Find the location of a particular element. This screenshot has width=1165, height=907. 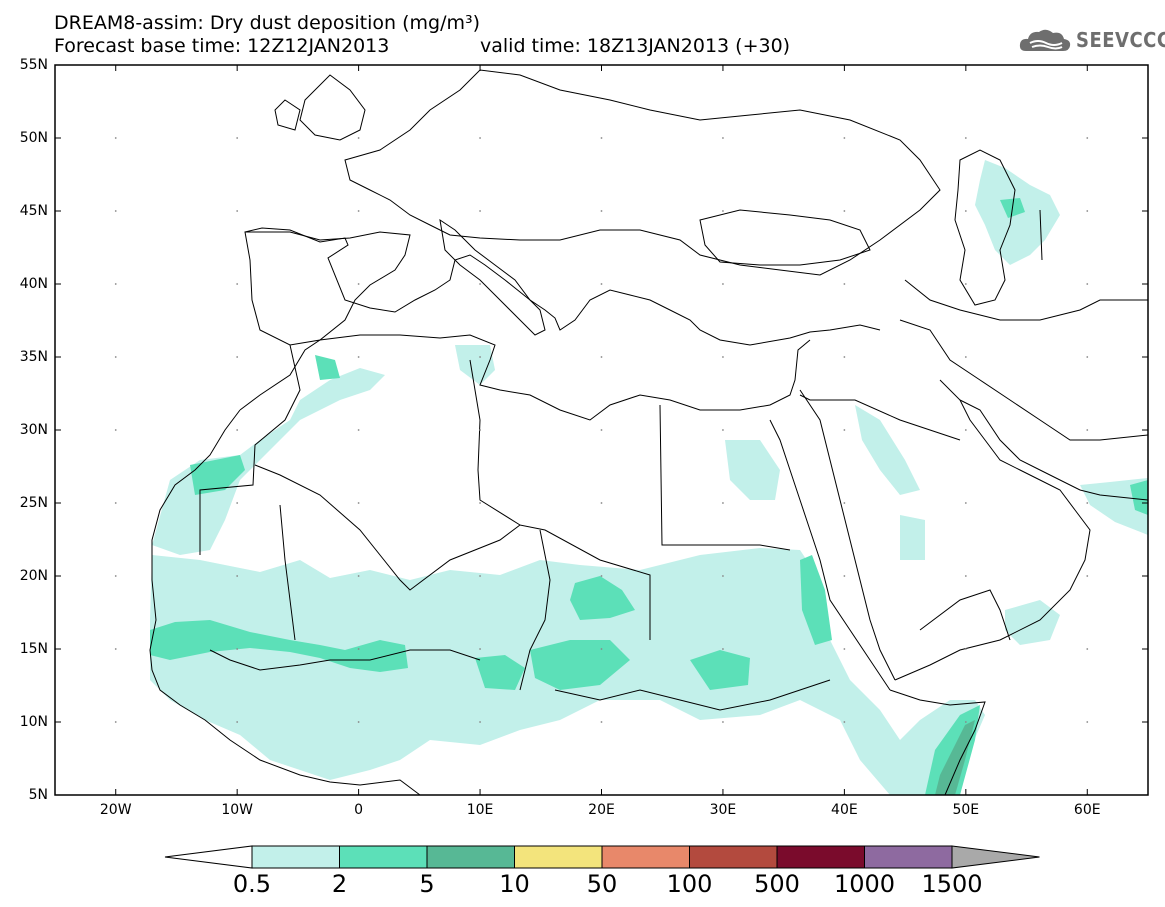

deposition-patch-gulf is located at coordinates (1114, 506).